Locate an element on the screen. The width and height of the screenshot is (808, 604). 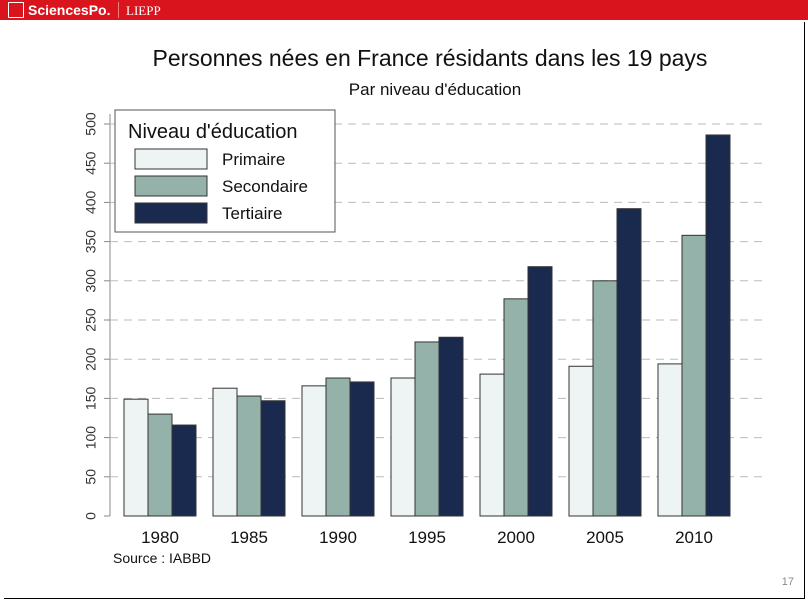
y-tick-label: 100 is located at coordinates (91, 438).